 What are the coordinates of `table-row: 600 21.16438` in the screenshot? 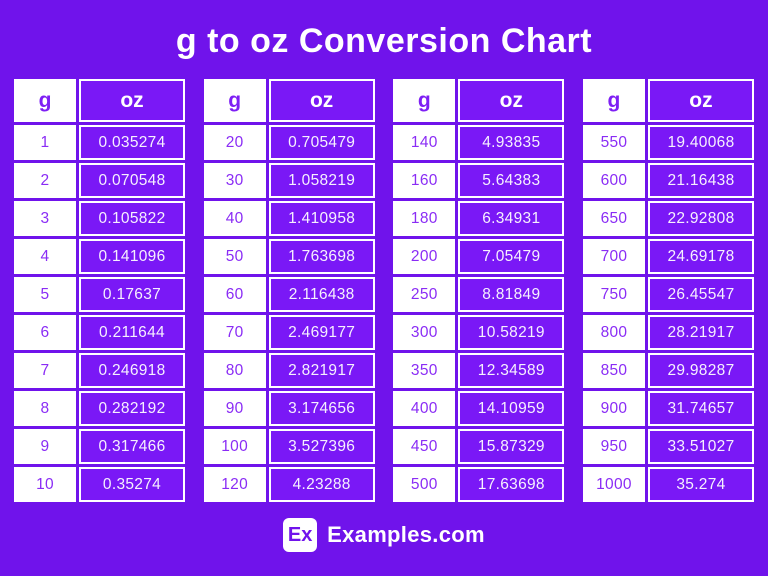 It's located at (668, 180).